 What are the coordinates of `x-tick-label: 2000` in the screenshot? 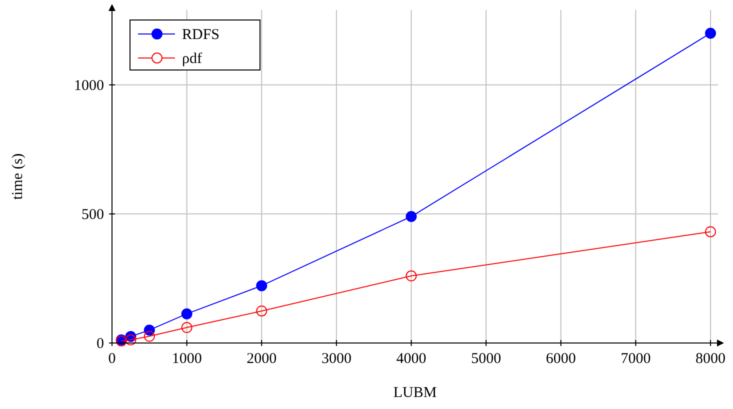 It's located at (261, 359).